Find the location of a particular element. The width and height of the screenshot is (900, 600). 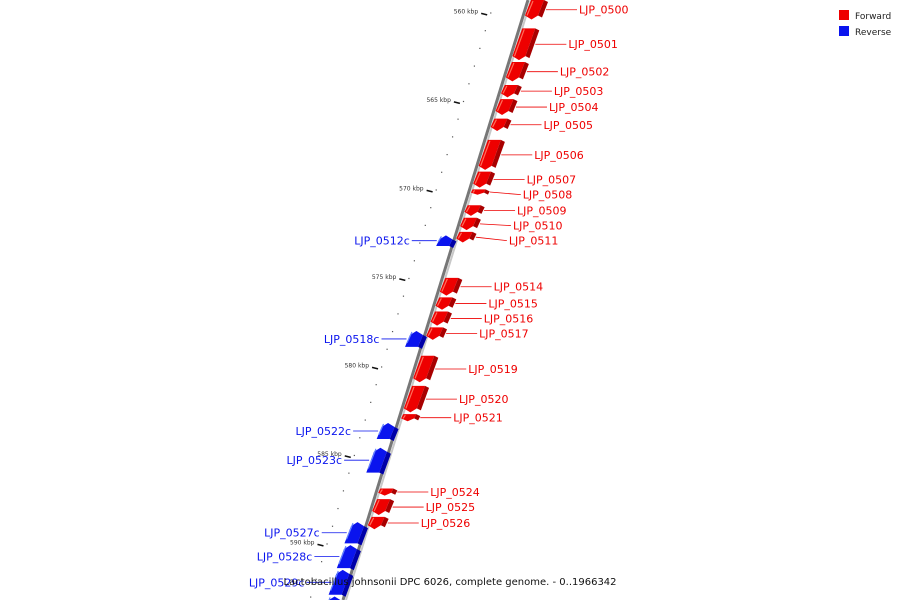

gene-label-ljp_0523c: LJP_0523c is located at coordinates (315, 460).